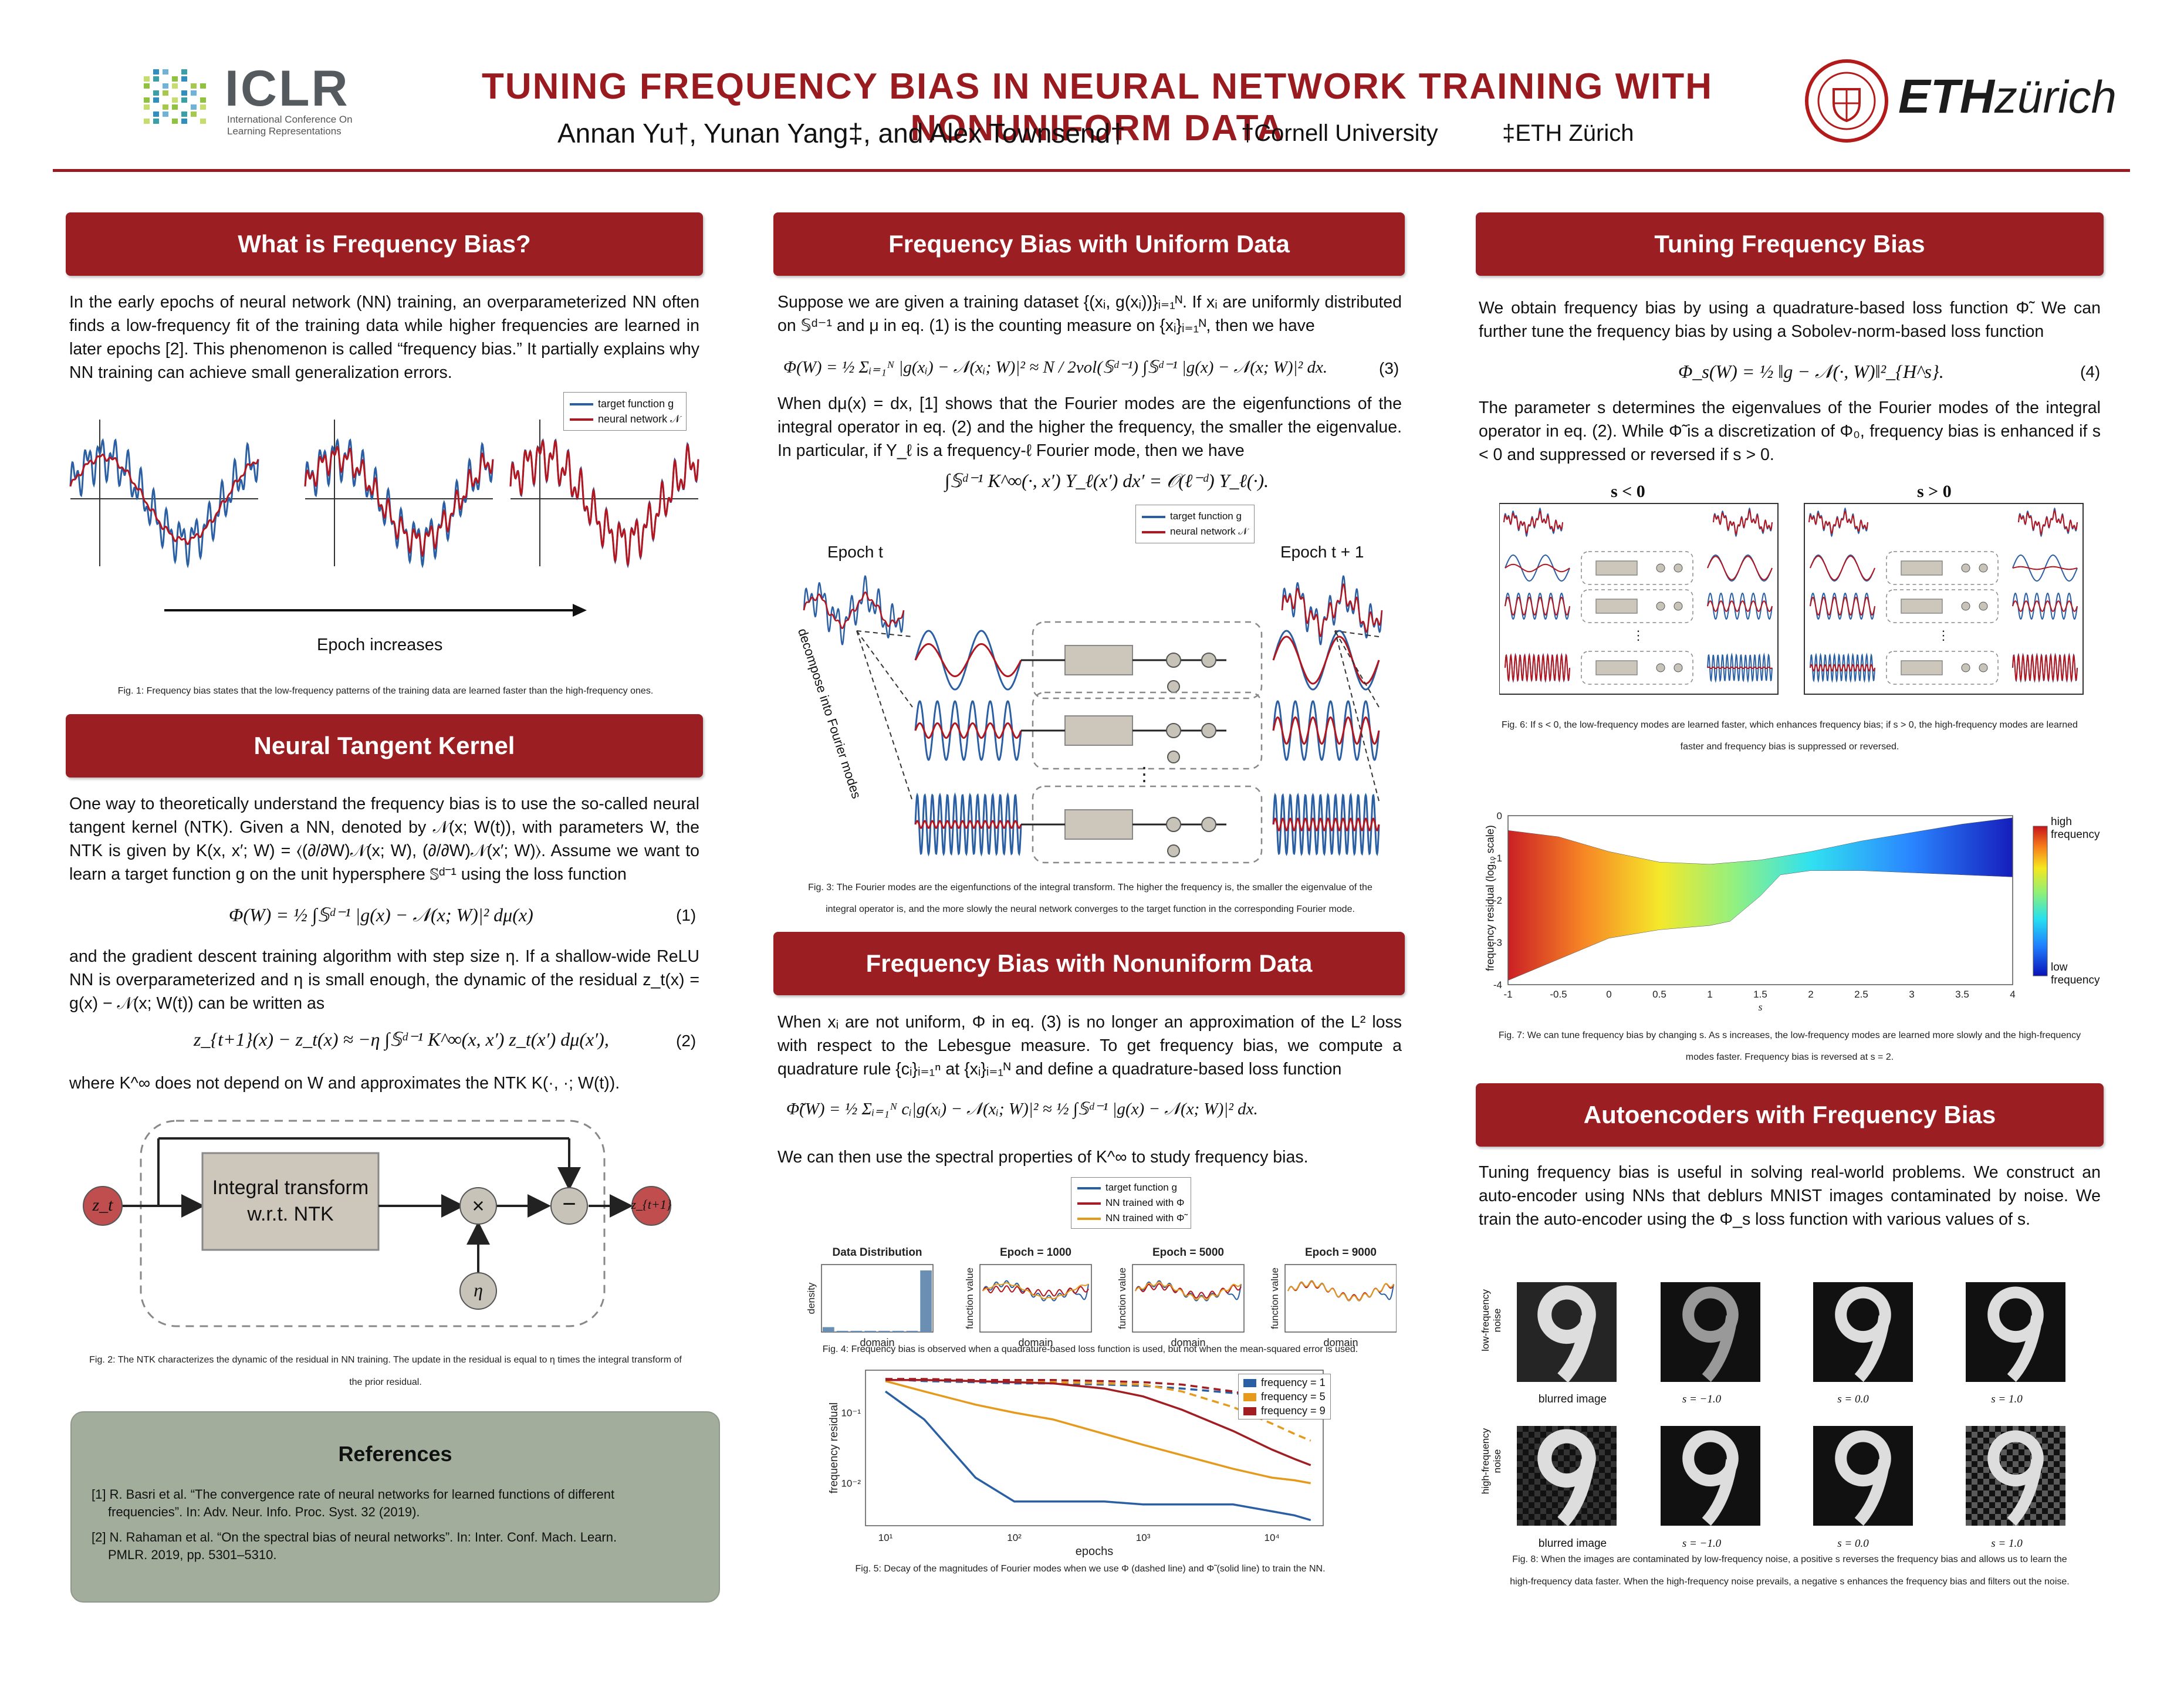 This screenshot has height=1690, width=2184. I want to click on colorbar-low-label: low frequency, so click(2075, 973).